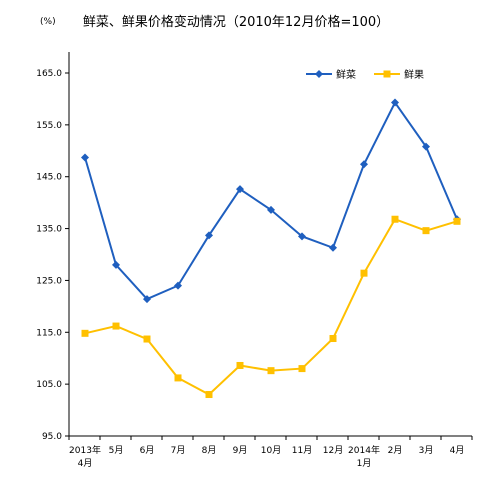  Describe the element at coordinates (333, 450) in the screenshot. I see `x-tick-label: 12月` at that location.